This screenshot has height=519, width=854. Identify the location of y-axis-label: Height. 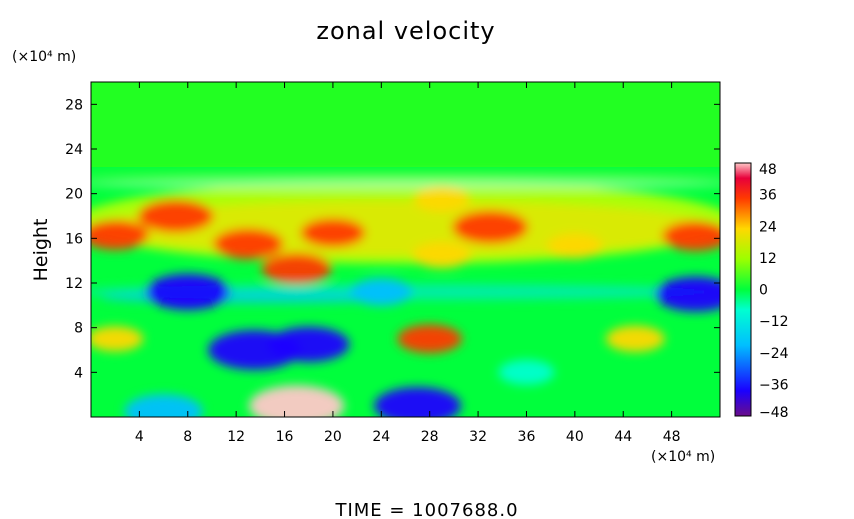
(41, 250).